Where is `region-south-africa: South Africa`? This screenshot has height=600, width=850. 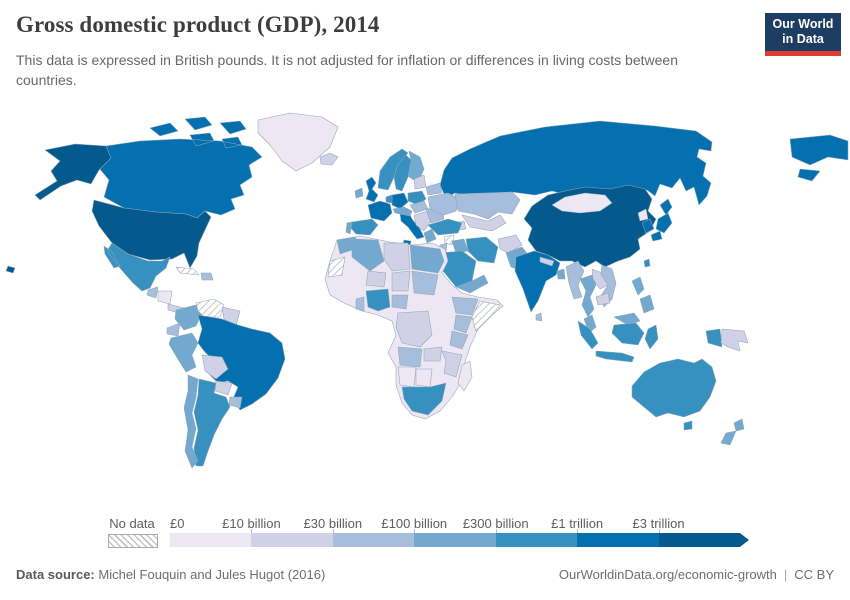 region-south-africa: South Africa is located at coordinates (424, 399).